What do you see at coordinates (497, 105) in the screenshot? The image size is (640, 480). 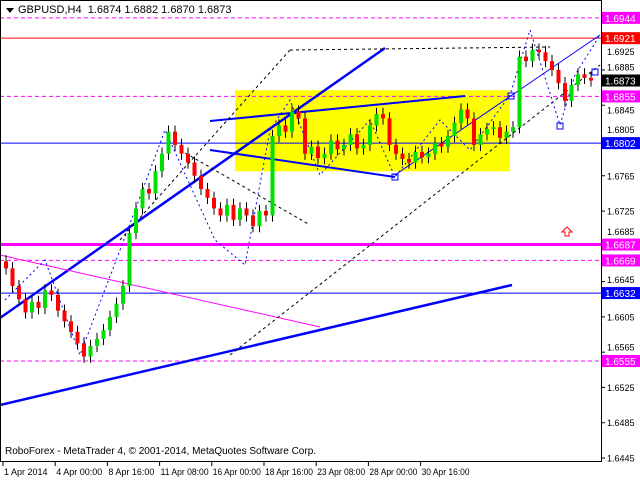 I see `rising-trendline` at bounding box center [497, 105].